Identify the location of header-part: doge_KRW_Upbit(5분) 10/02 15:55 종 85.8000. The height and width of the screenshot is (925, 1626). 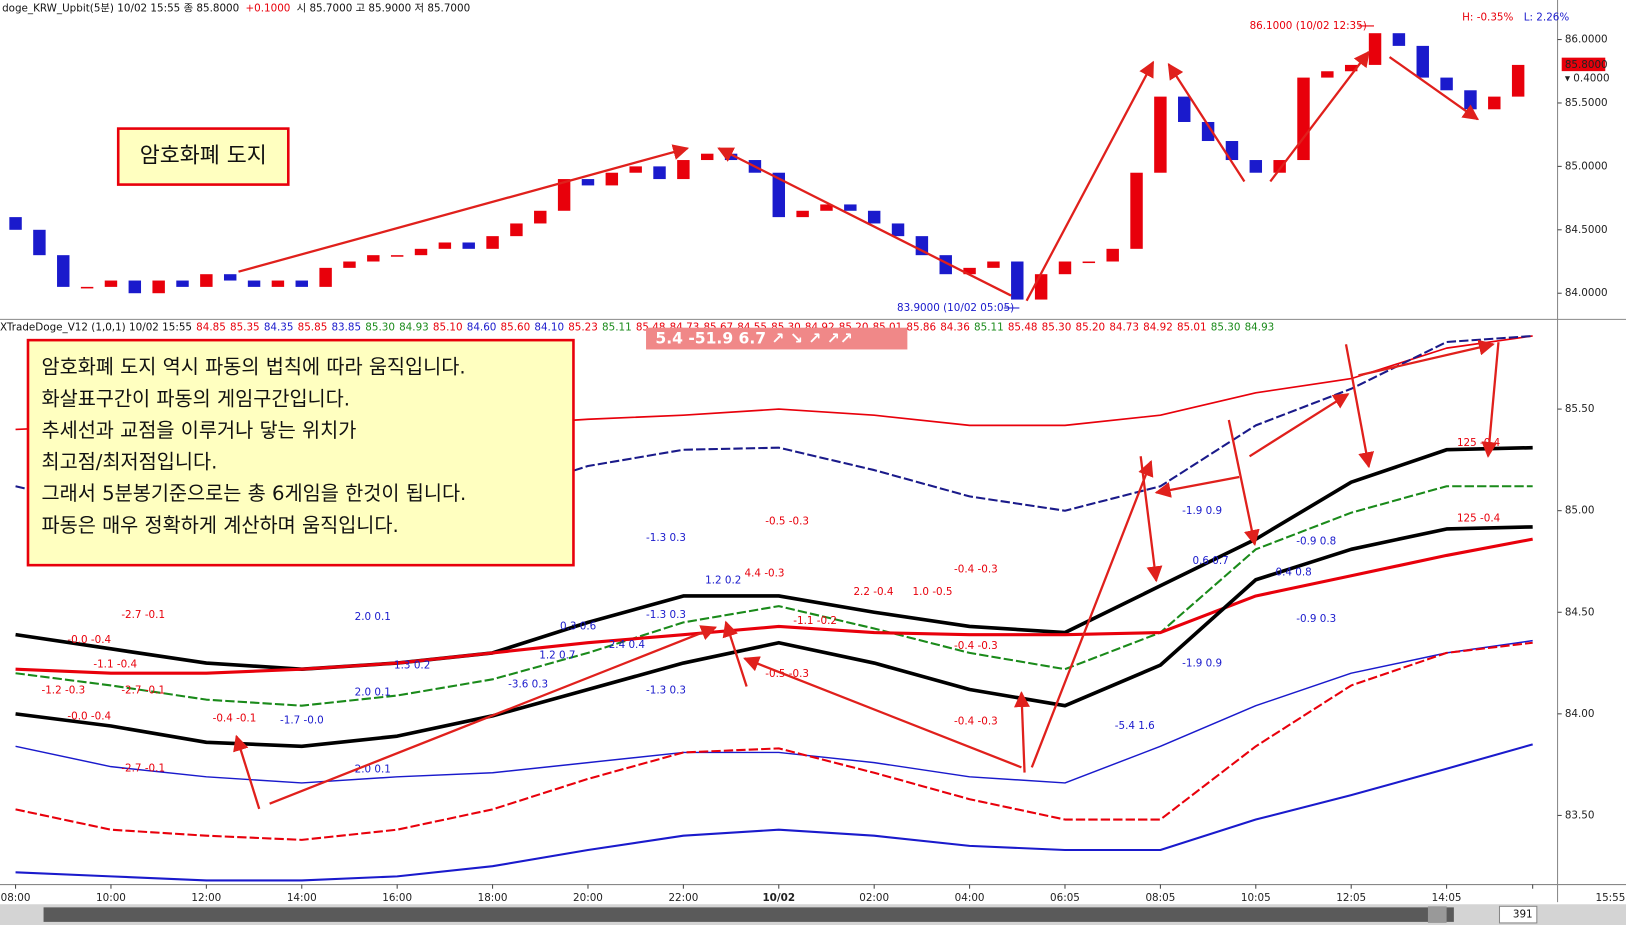
(120, 8).